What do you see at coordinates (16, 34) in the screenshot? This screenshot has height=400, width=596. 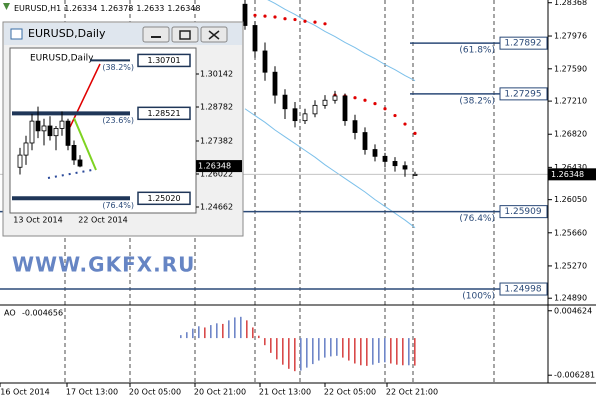 I see `window-icon` at bounding box center [16, 34].